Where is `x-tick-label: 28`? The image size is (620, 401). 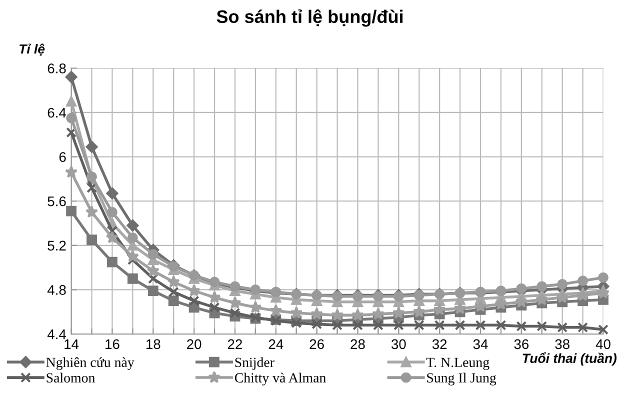
x-tick-label: 28 is located at coordinates (357, 344).